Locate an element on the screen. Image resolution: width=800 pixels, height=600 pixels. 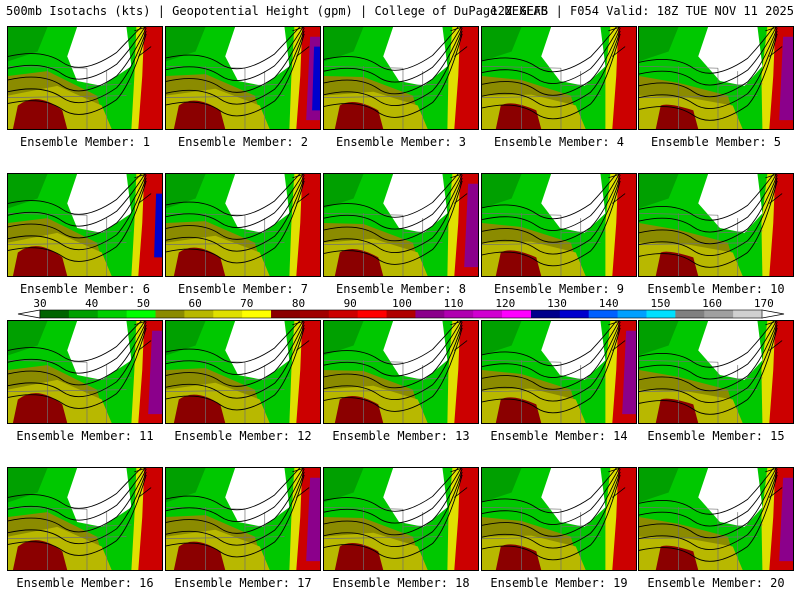
colorbar-tick-label: 120 is located at coordinates (505, 303).